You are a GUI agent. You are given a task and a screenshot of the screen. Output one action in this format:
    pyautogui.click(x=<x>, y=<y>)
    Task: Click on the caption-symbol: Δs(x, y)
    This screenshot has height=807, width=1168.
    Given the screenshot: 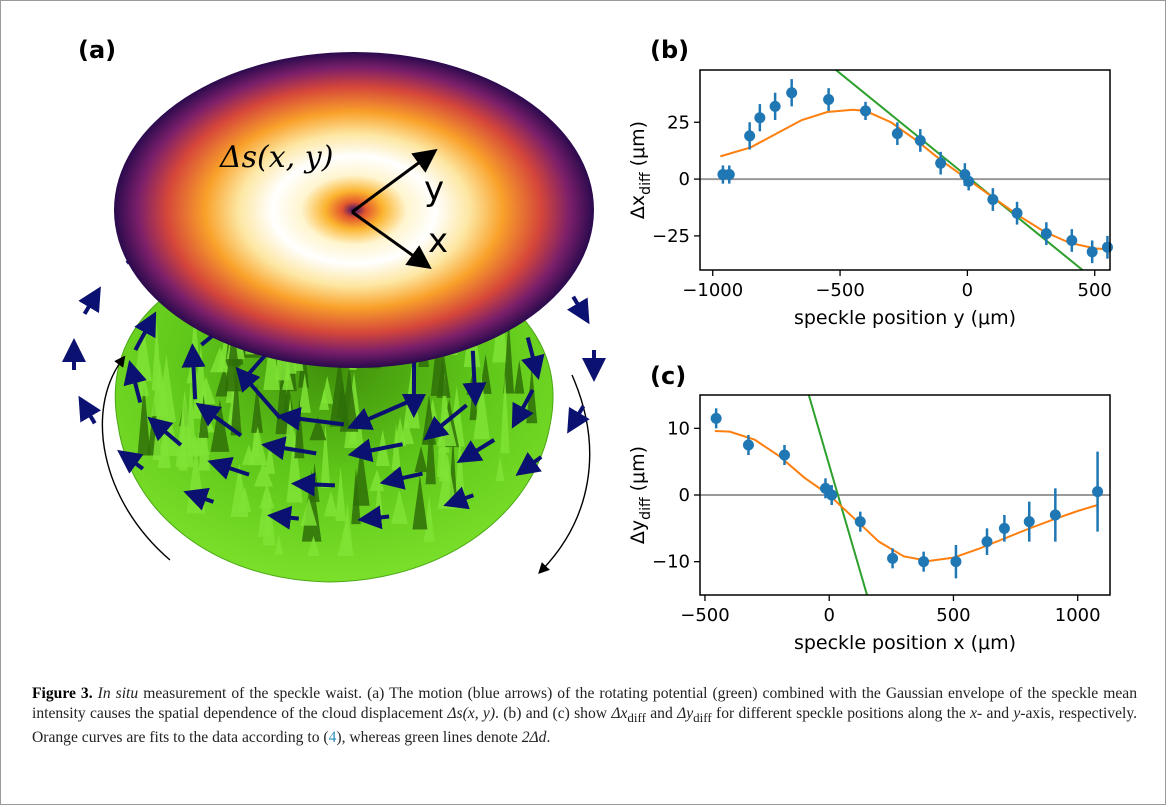 What is the action you would take?
    pyautogui.click(x=471, y=713)
    